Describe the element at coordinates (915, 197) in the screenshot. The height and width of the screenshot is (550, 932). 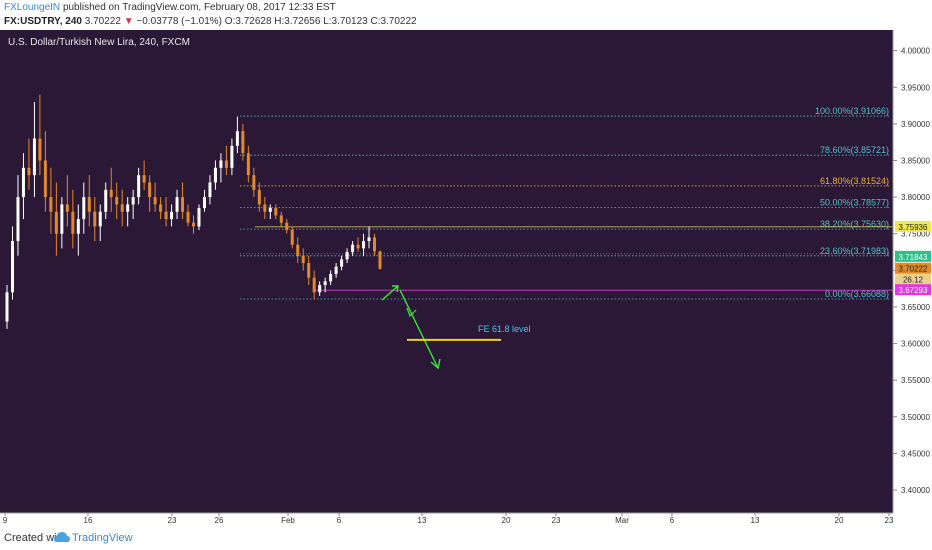
I see `y-tick-label: 3.80000` at that location.